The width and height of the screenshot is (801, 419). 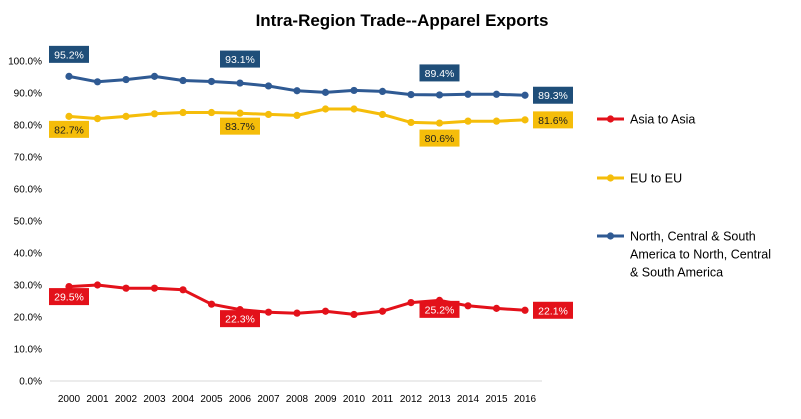 I want to click on y-tick-label: 40.0%, so click(x=28, y=254).